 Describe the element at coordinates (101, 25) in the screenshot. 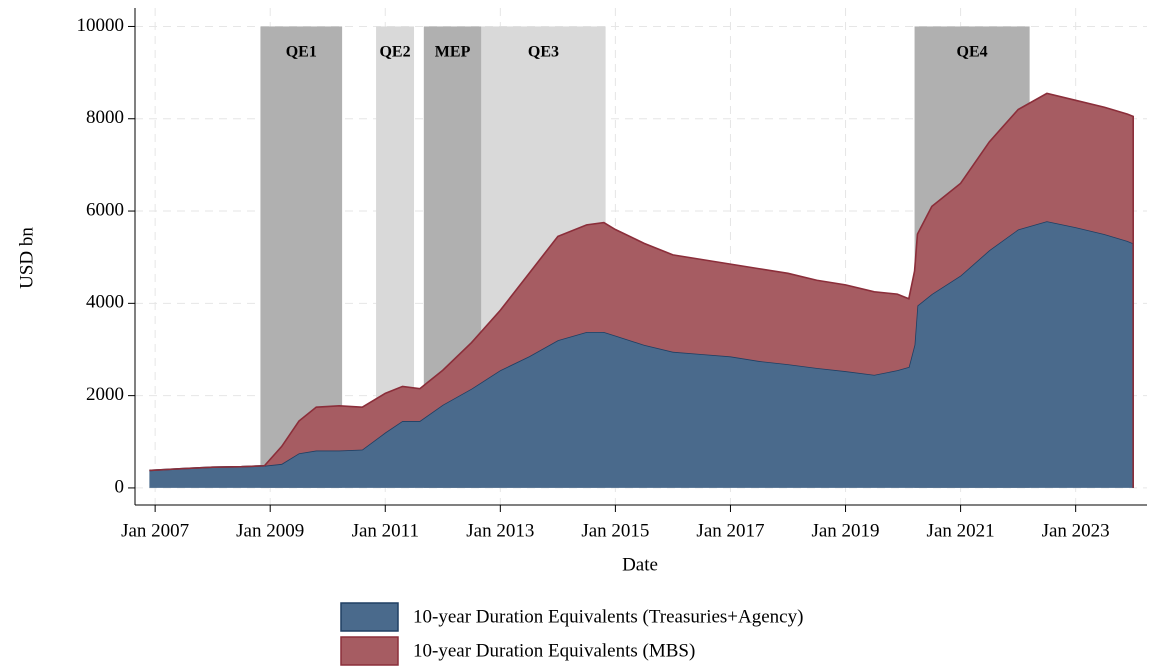

I see `y-tick-label: 10000` at that location.